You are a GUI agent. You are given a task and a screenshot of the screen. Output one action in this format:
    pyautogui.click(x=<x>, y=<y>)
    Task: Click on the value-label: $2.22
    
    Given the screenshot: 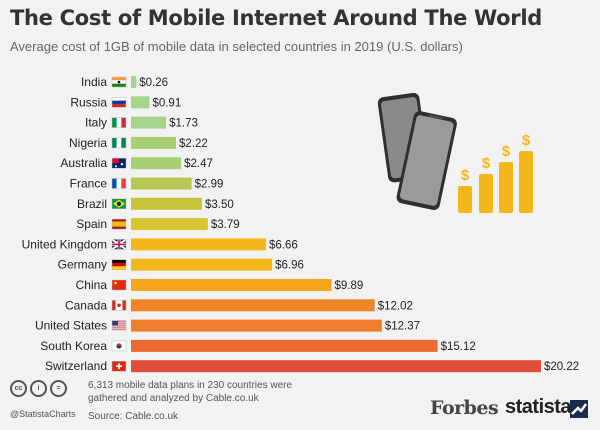 What is the action you would take?
    pyautogui.click(x=193, y=144)
    